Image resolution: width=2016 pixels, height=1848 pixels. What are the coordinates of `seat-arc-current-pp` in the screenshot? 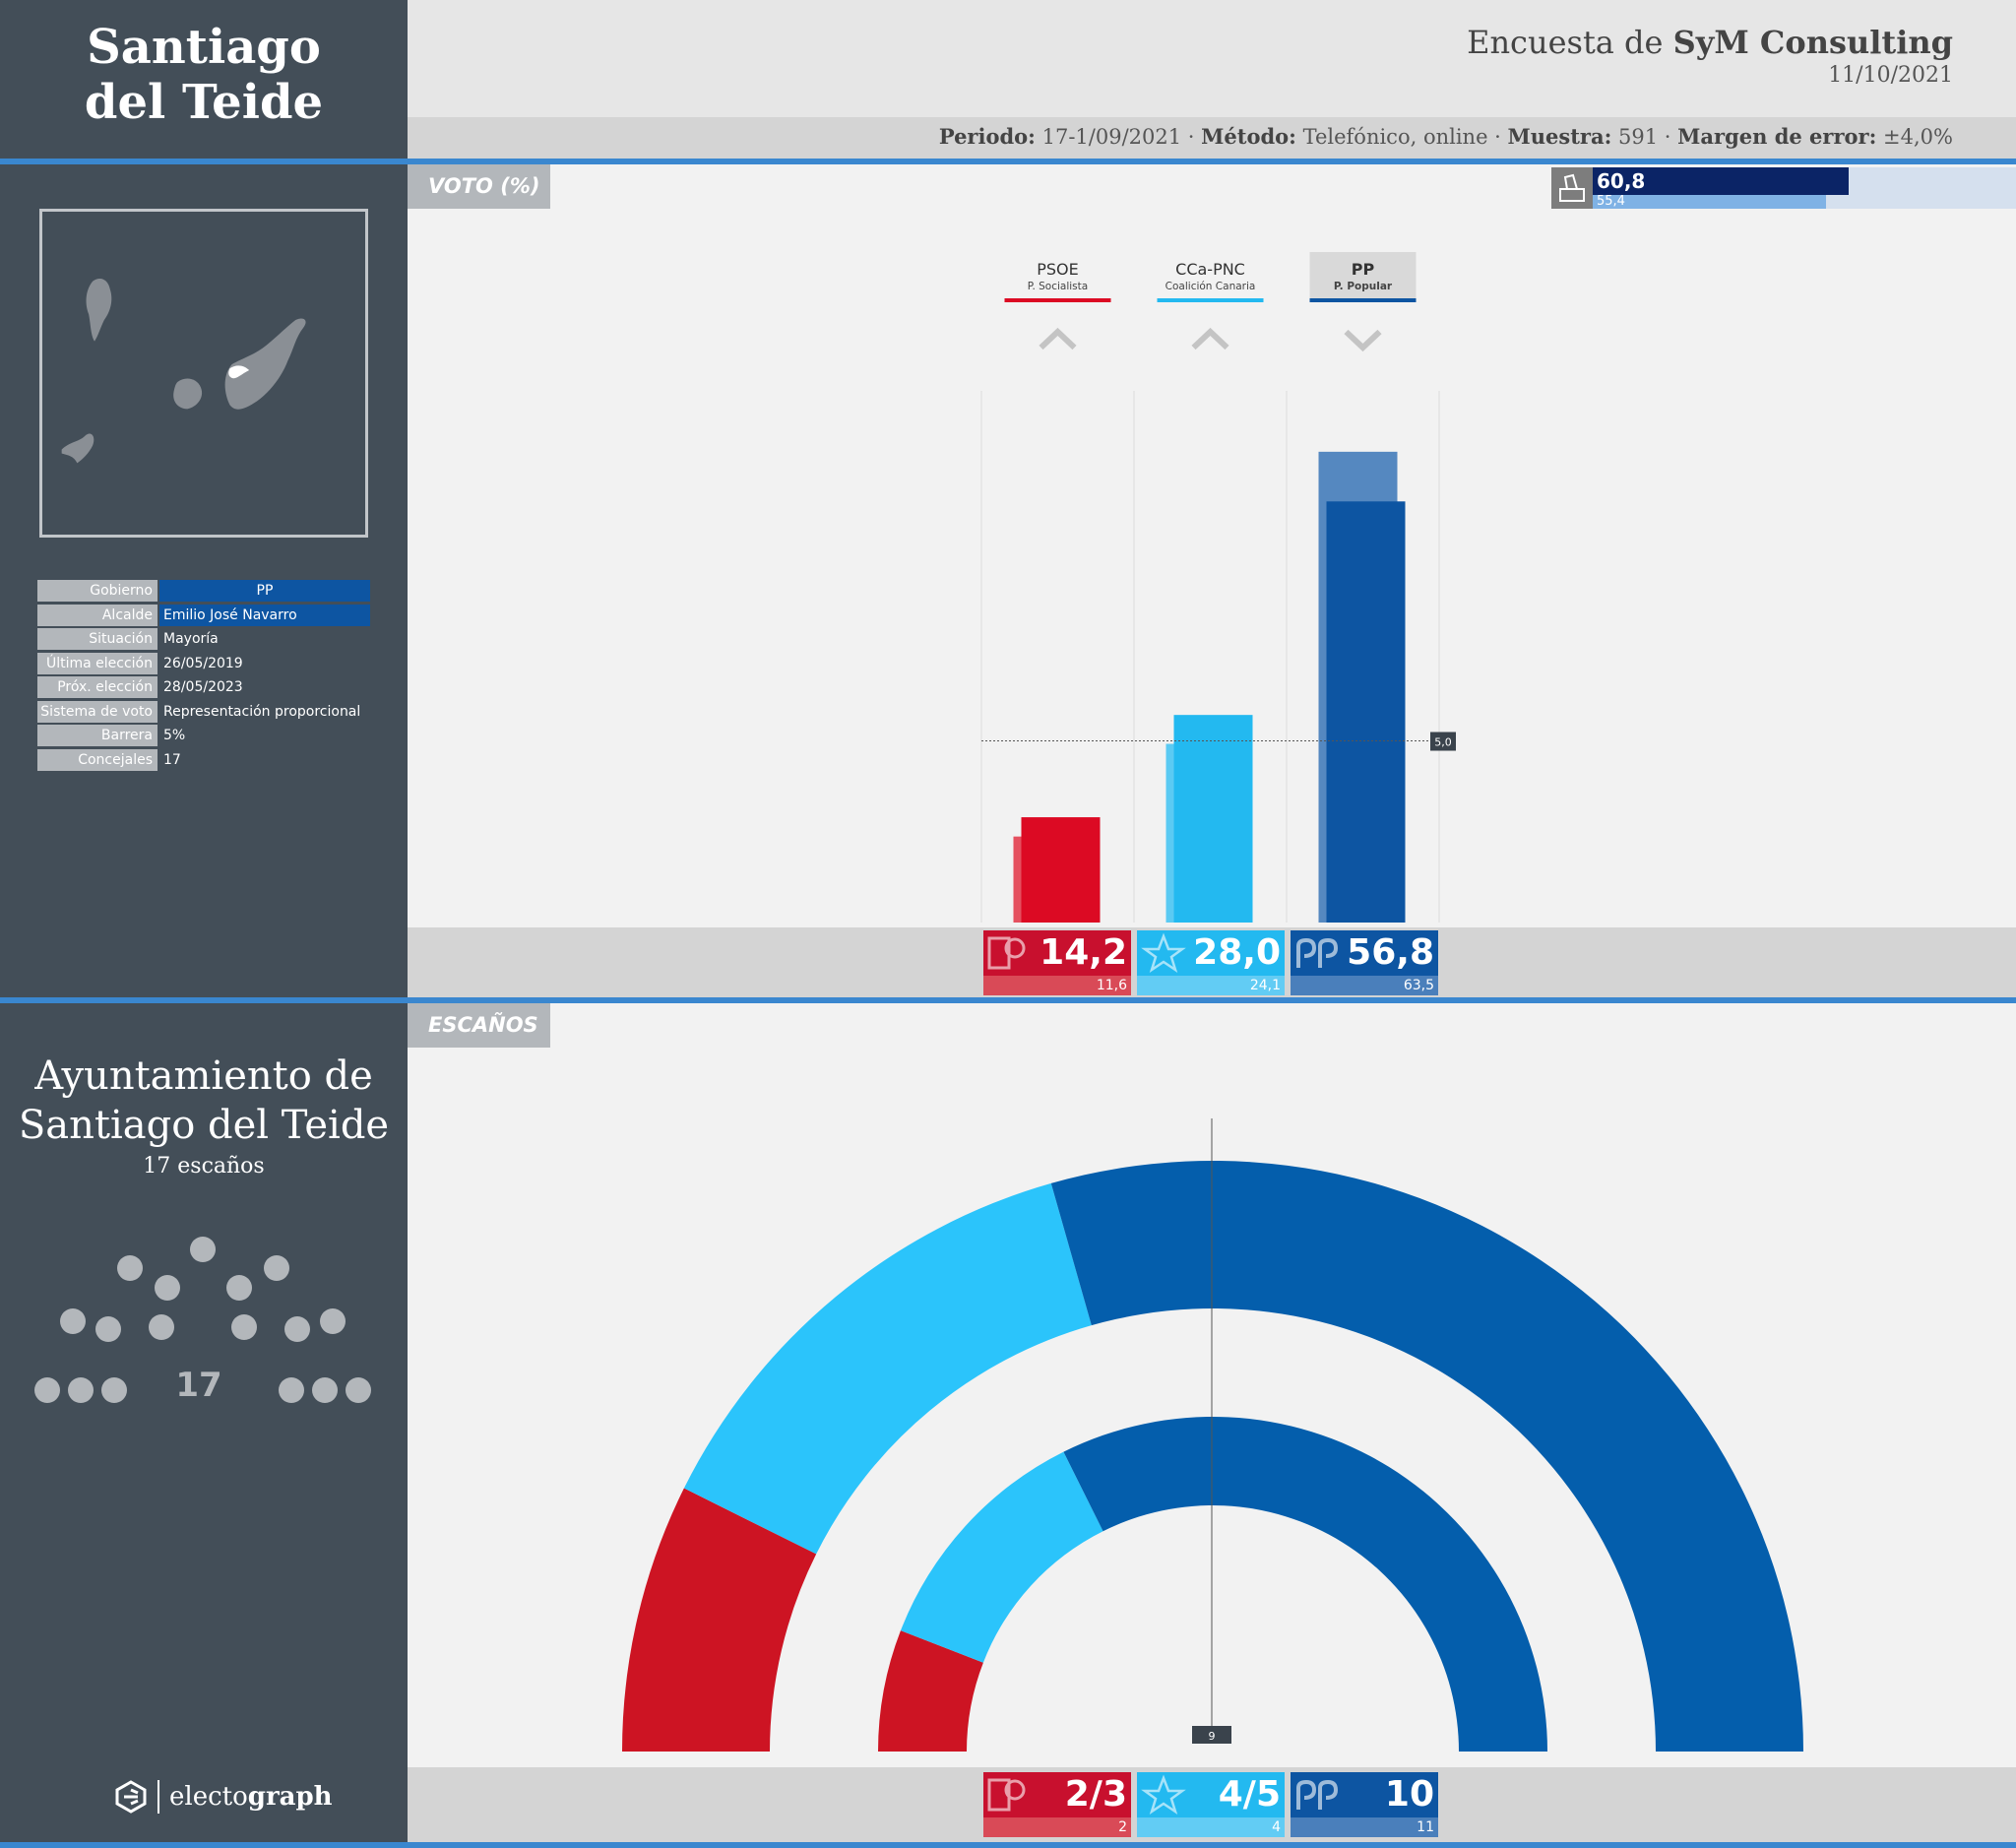 It's located at (1426, 1456).